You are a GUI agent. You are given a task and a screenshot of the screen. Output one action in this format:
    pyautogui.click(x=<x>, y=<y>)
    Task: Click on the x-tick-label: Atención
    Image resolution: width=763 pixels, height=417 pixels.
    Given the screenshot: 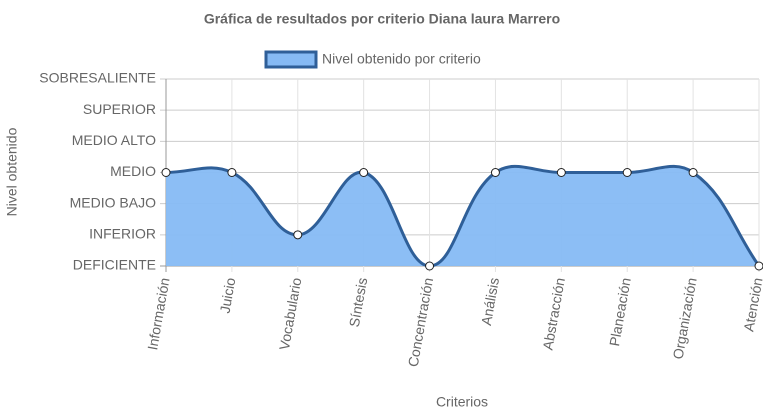 What is the action you would take?
    pyautogui.click(x=751, y=304)
    